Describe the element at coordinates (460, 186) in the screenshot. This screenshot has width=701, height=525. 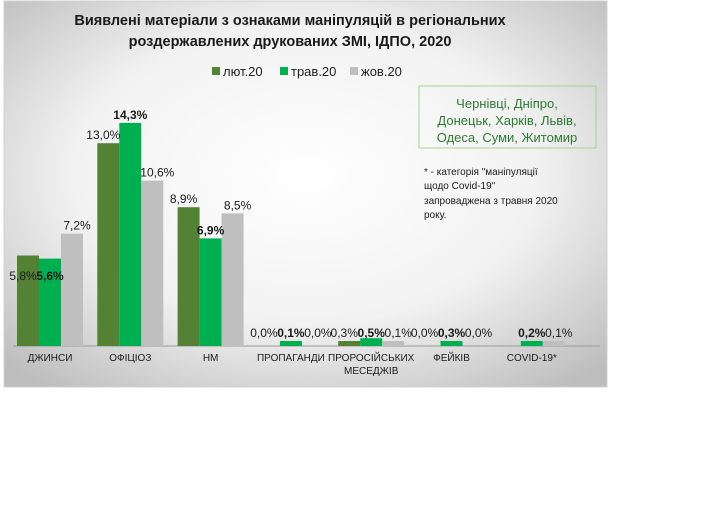
I see `note-line-2: щодо Covid-19"` at that location.